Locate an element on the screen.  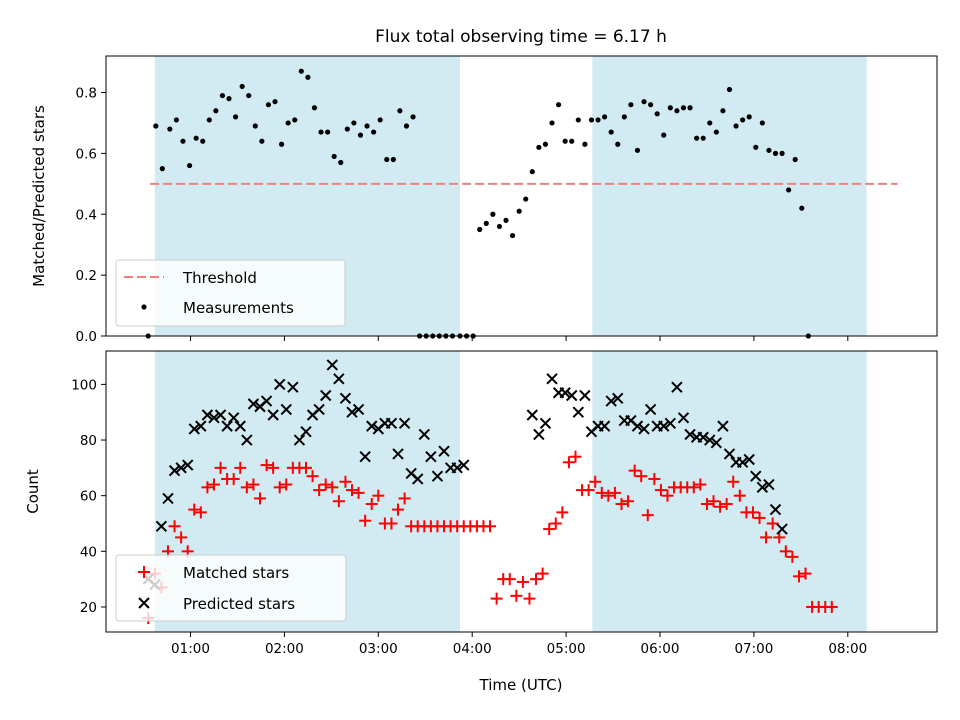
x-tick-label: 03:00 is located at coordinates (378, 649).